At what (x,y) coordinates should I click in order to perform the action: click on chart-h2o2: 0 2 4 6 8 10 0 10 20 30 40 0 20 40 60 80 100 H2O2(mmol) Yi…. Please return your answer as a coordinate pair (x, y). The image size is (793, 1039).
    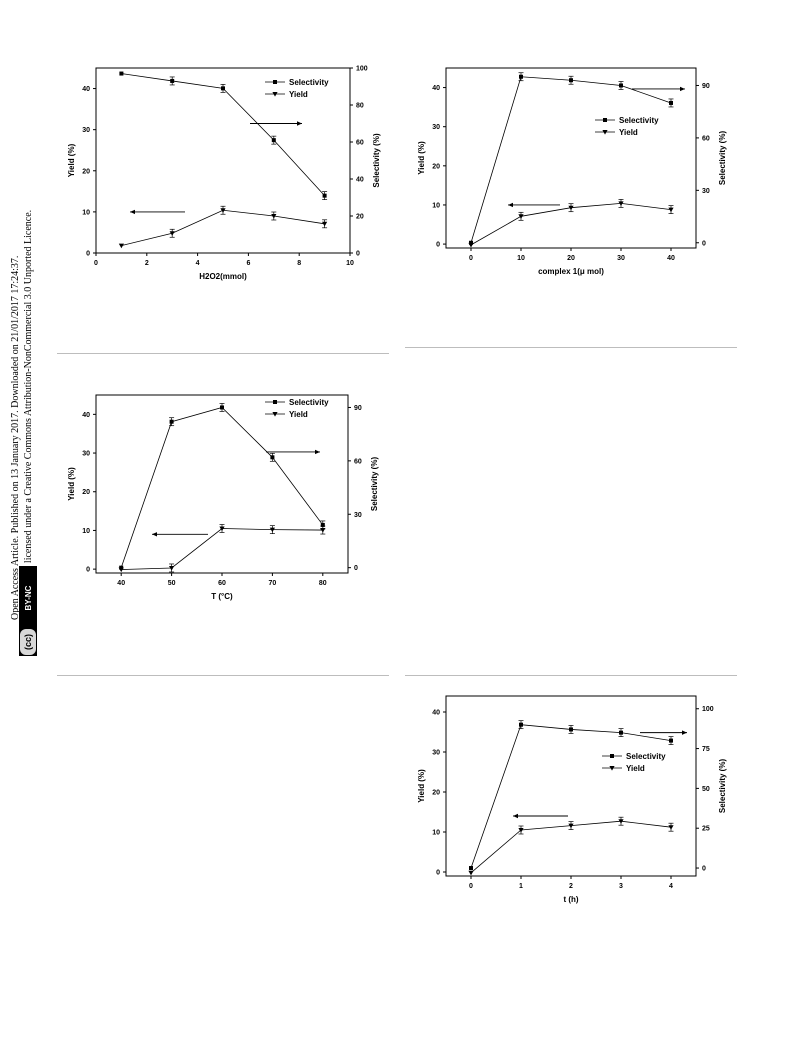
    Looking at the image, I should click on (220, 175).